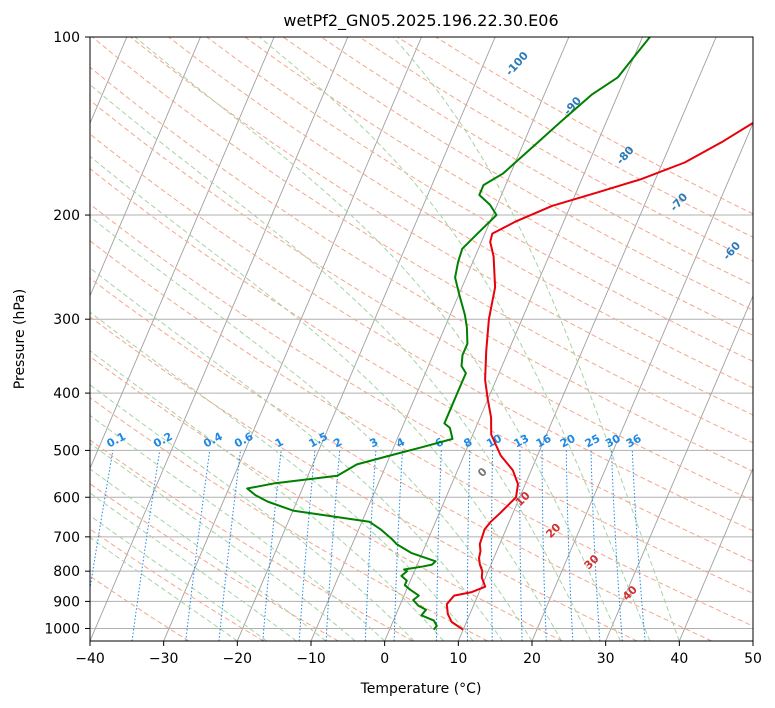 This screenshot has height=708, width=775. What do you see at coordinates (593, 441) in the screenshot?
I see `mixing-ratio-label: 25` at bounding box center [593, 441].